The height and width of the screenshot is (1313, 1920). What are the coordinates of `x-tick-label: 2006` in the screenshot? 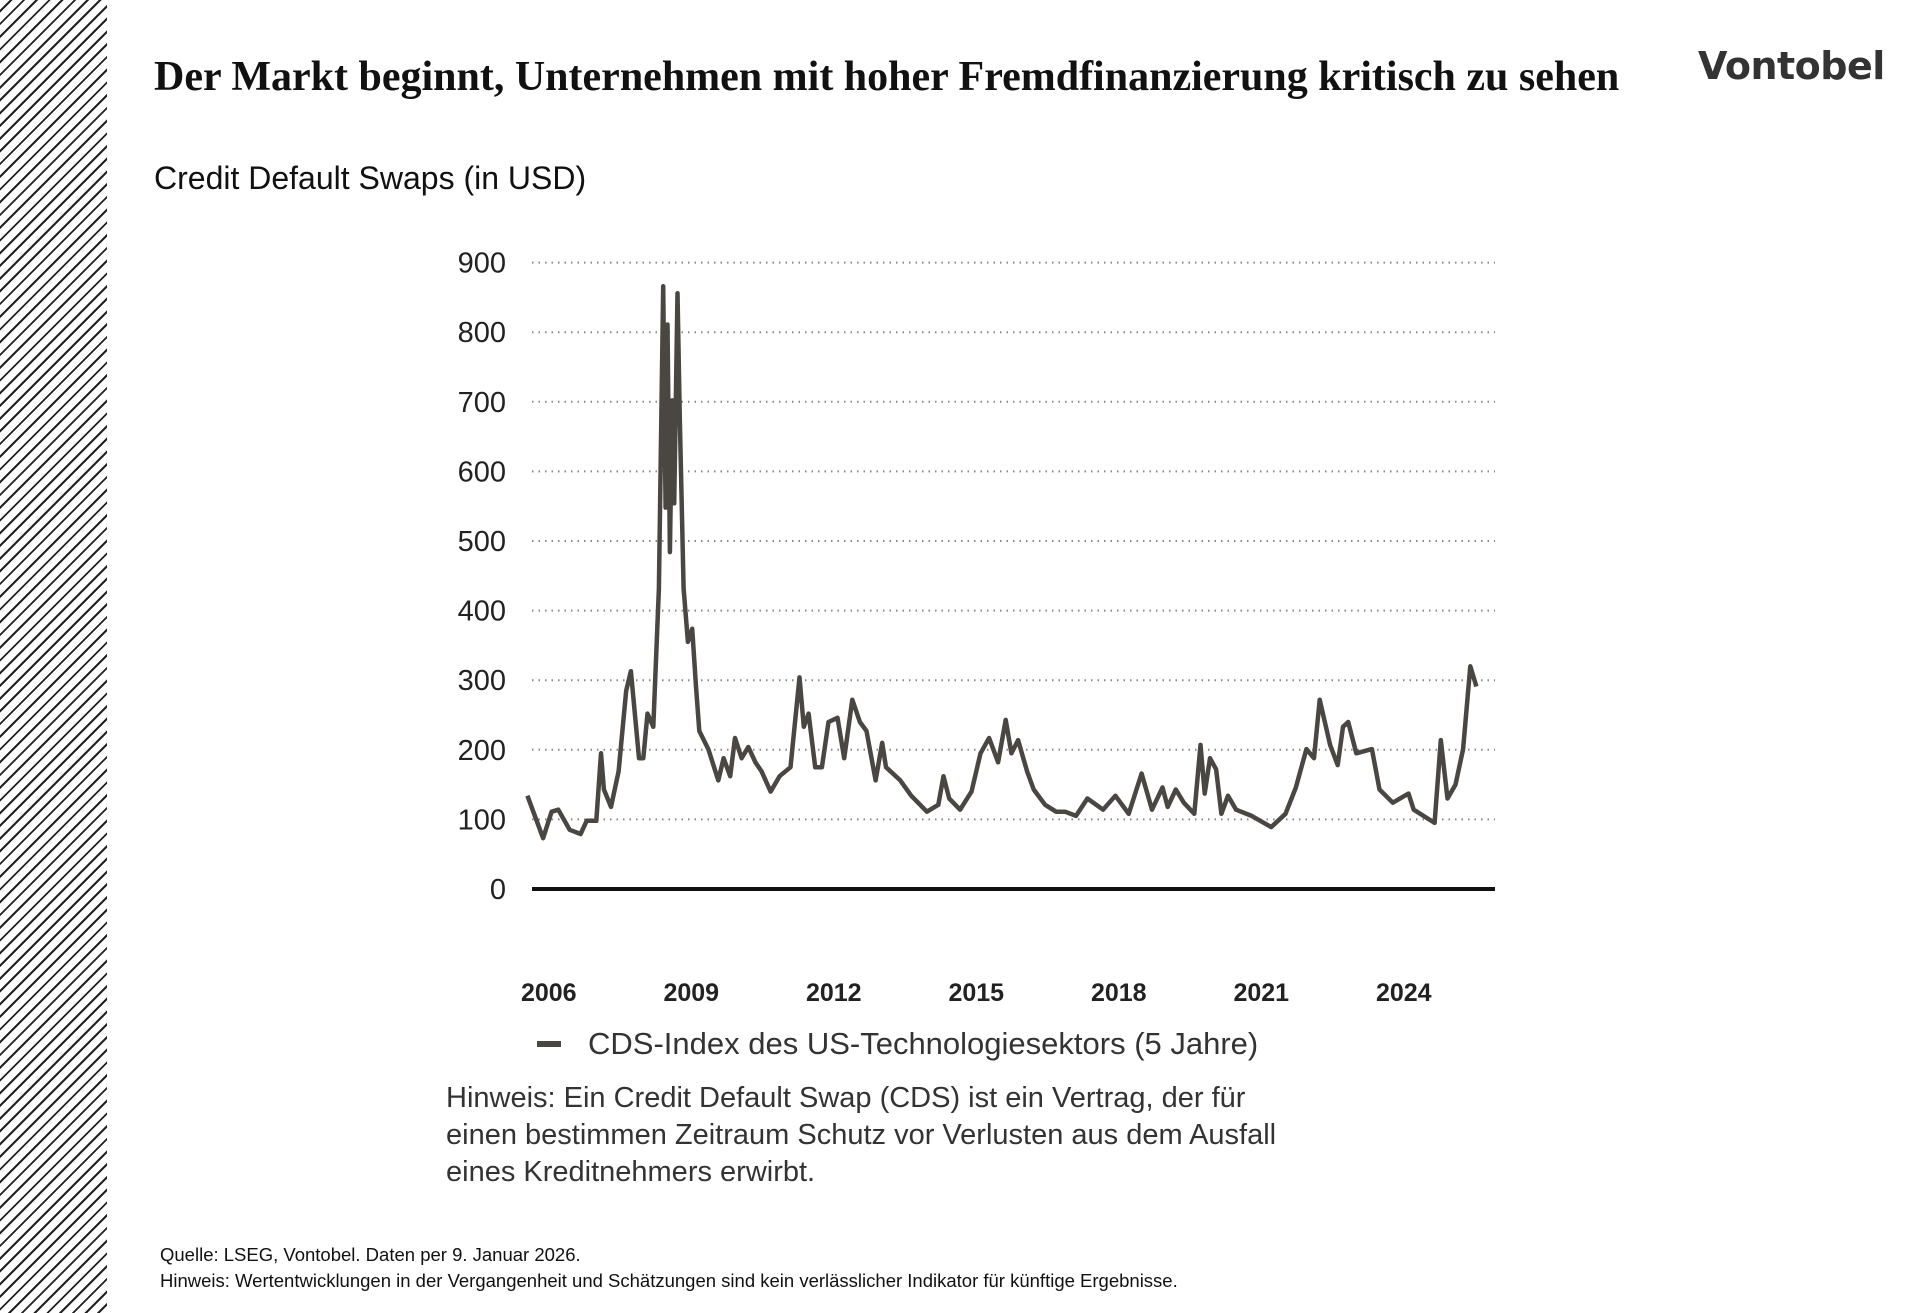 It's located at (549, 993).